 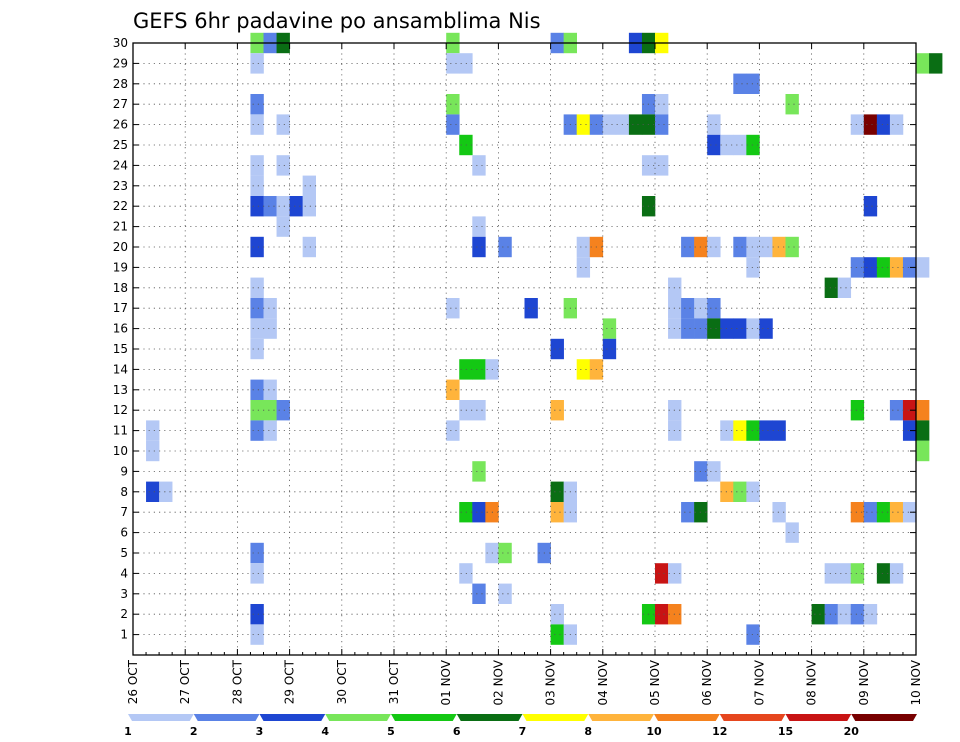 What do you see at coordinates (120, 43) in the screenshot?
I see `y-tick-label: 30` at bounding box center [120, 43].